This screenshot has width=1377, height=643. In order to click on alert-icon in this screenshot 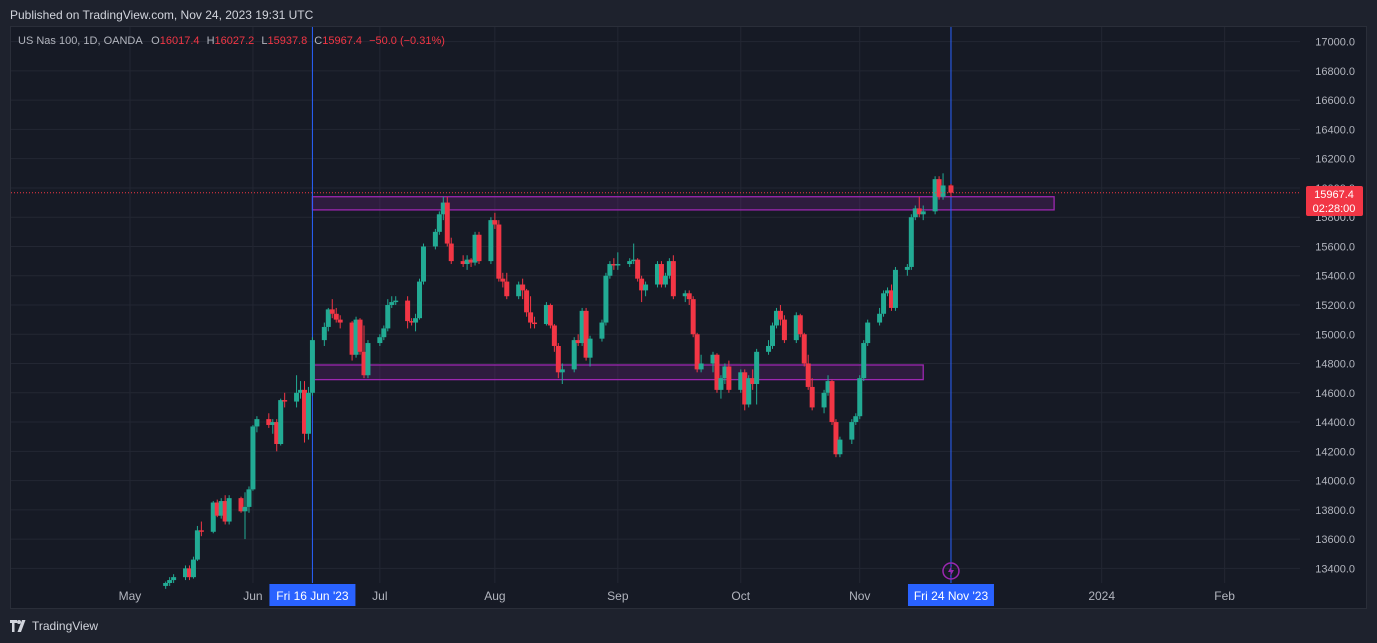, I will do `click(951, 571)`.